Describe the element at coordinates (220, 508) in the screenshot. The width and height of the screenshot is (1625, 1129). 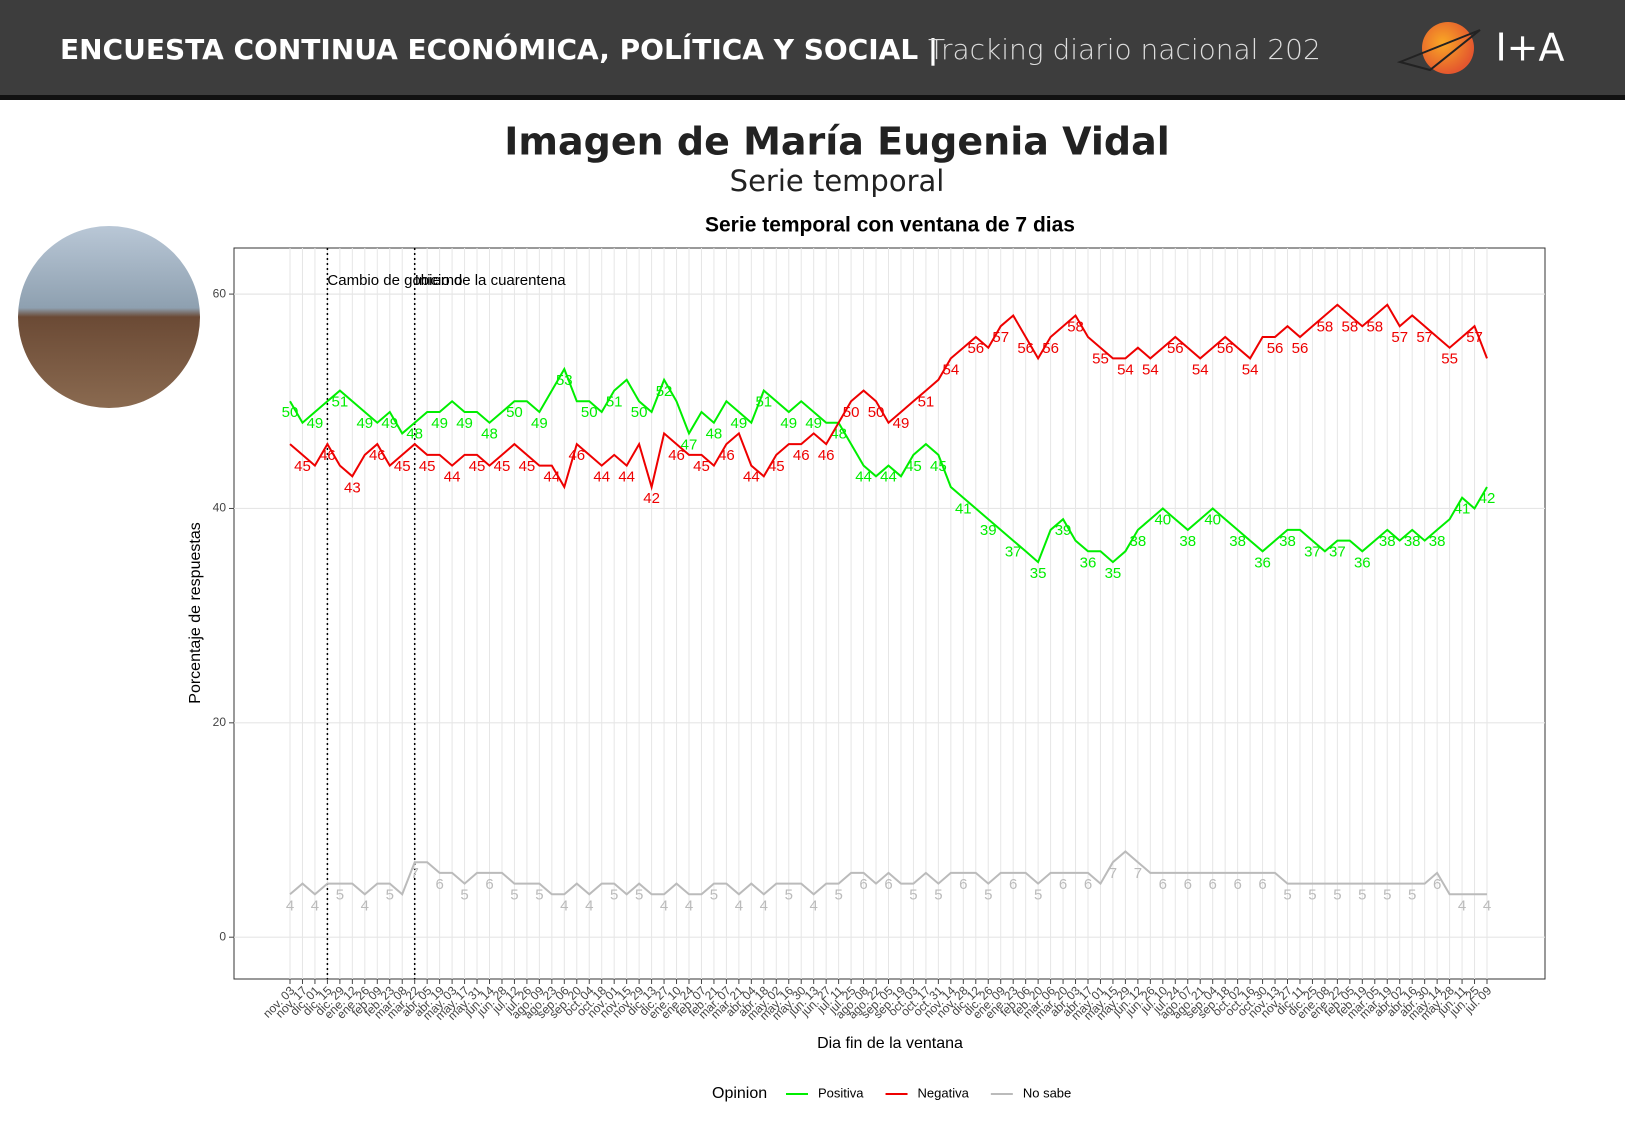
I see `y-tick-label: 40` at that location.